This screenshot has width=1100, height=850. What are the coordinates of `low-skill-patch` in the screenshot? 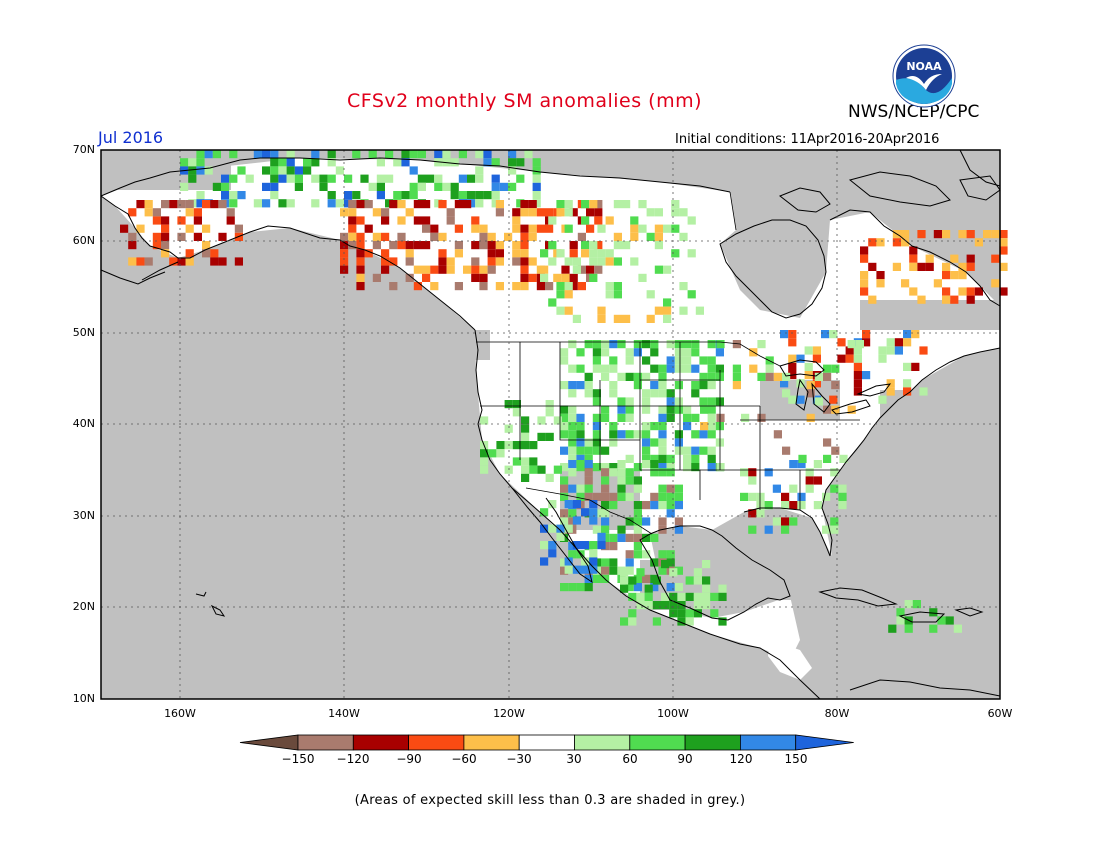 It's located at (770, 580).